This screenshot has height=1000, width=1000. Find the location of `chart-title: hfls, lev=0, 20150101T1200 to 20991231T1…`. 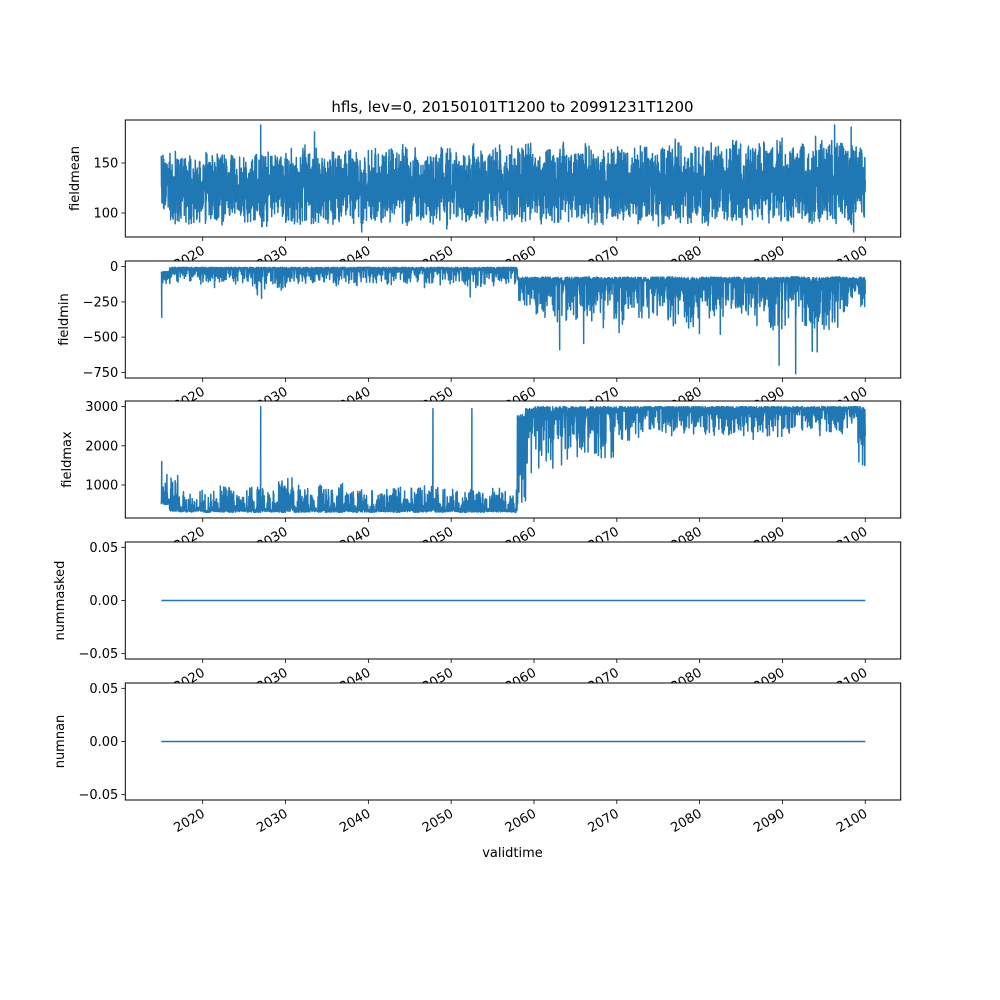

chart-title: hfls, lev=0, 20150101T1200 to 20991231T1… is located at coordinates (512, 107).